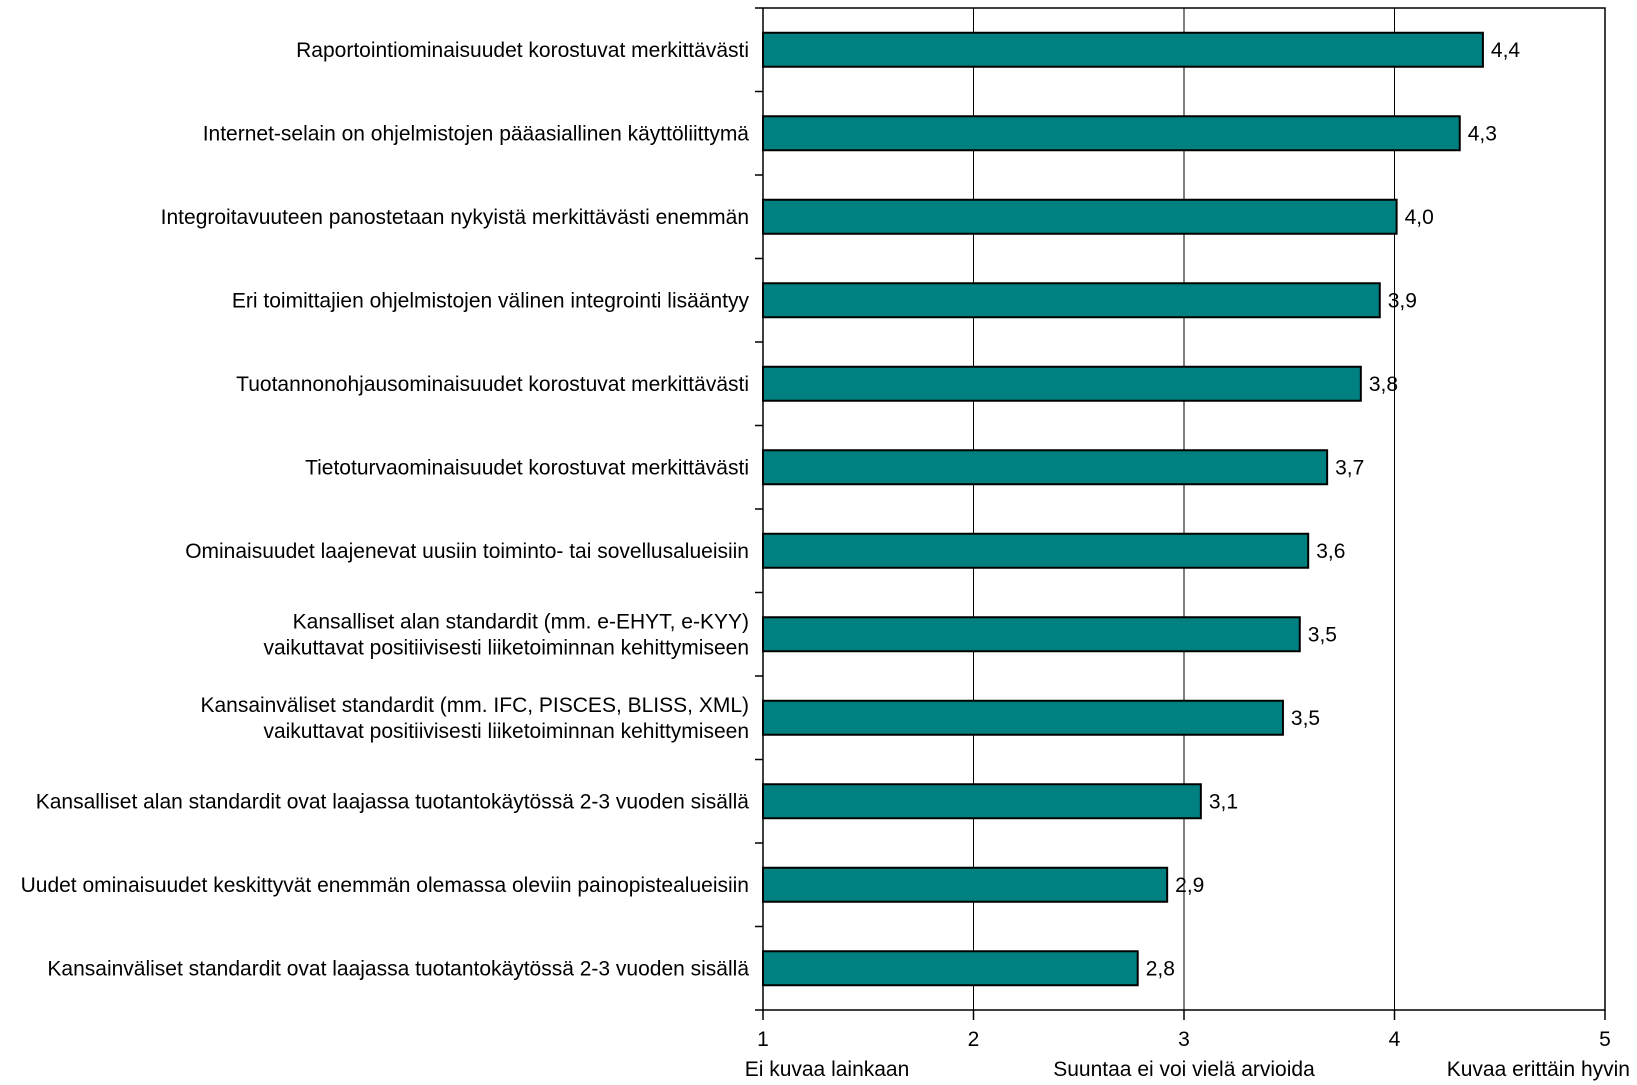 Image resolution: width=1637 pixels, height=1085 pixels. Describe the element at coordinates (1330, 551) in the screenshot. I see `value-label-7: 3,6` at that location.